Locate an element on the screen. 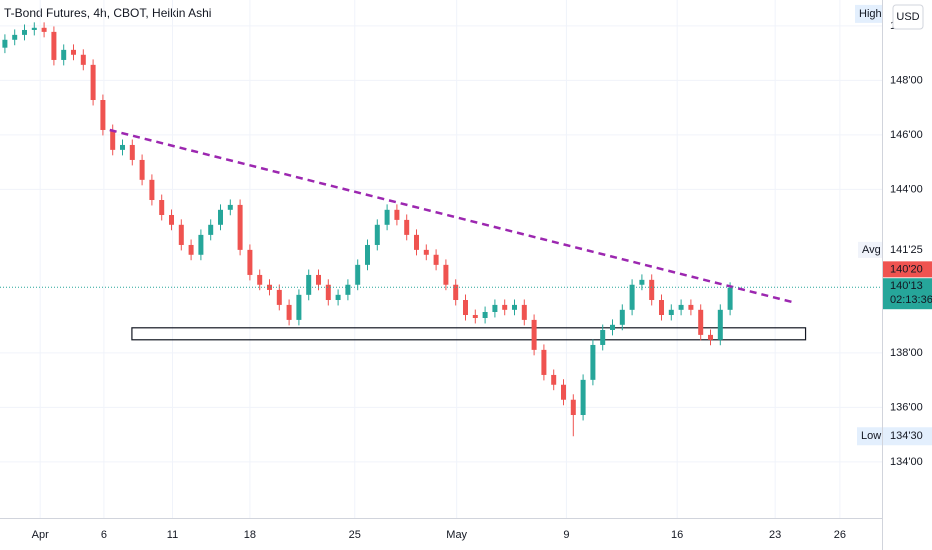 The width and height of the screenshot is (932, 550). low-price-box is located at coordinates (907, 436).